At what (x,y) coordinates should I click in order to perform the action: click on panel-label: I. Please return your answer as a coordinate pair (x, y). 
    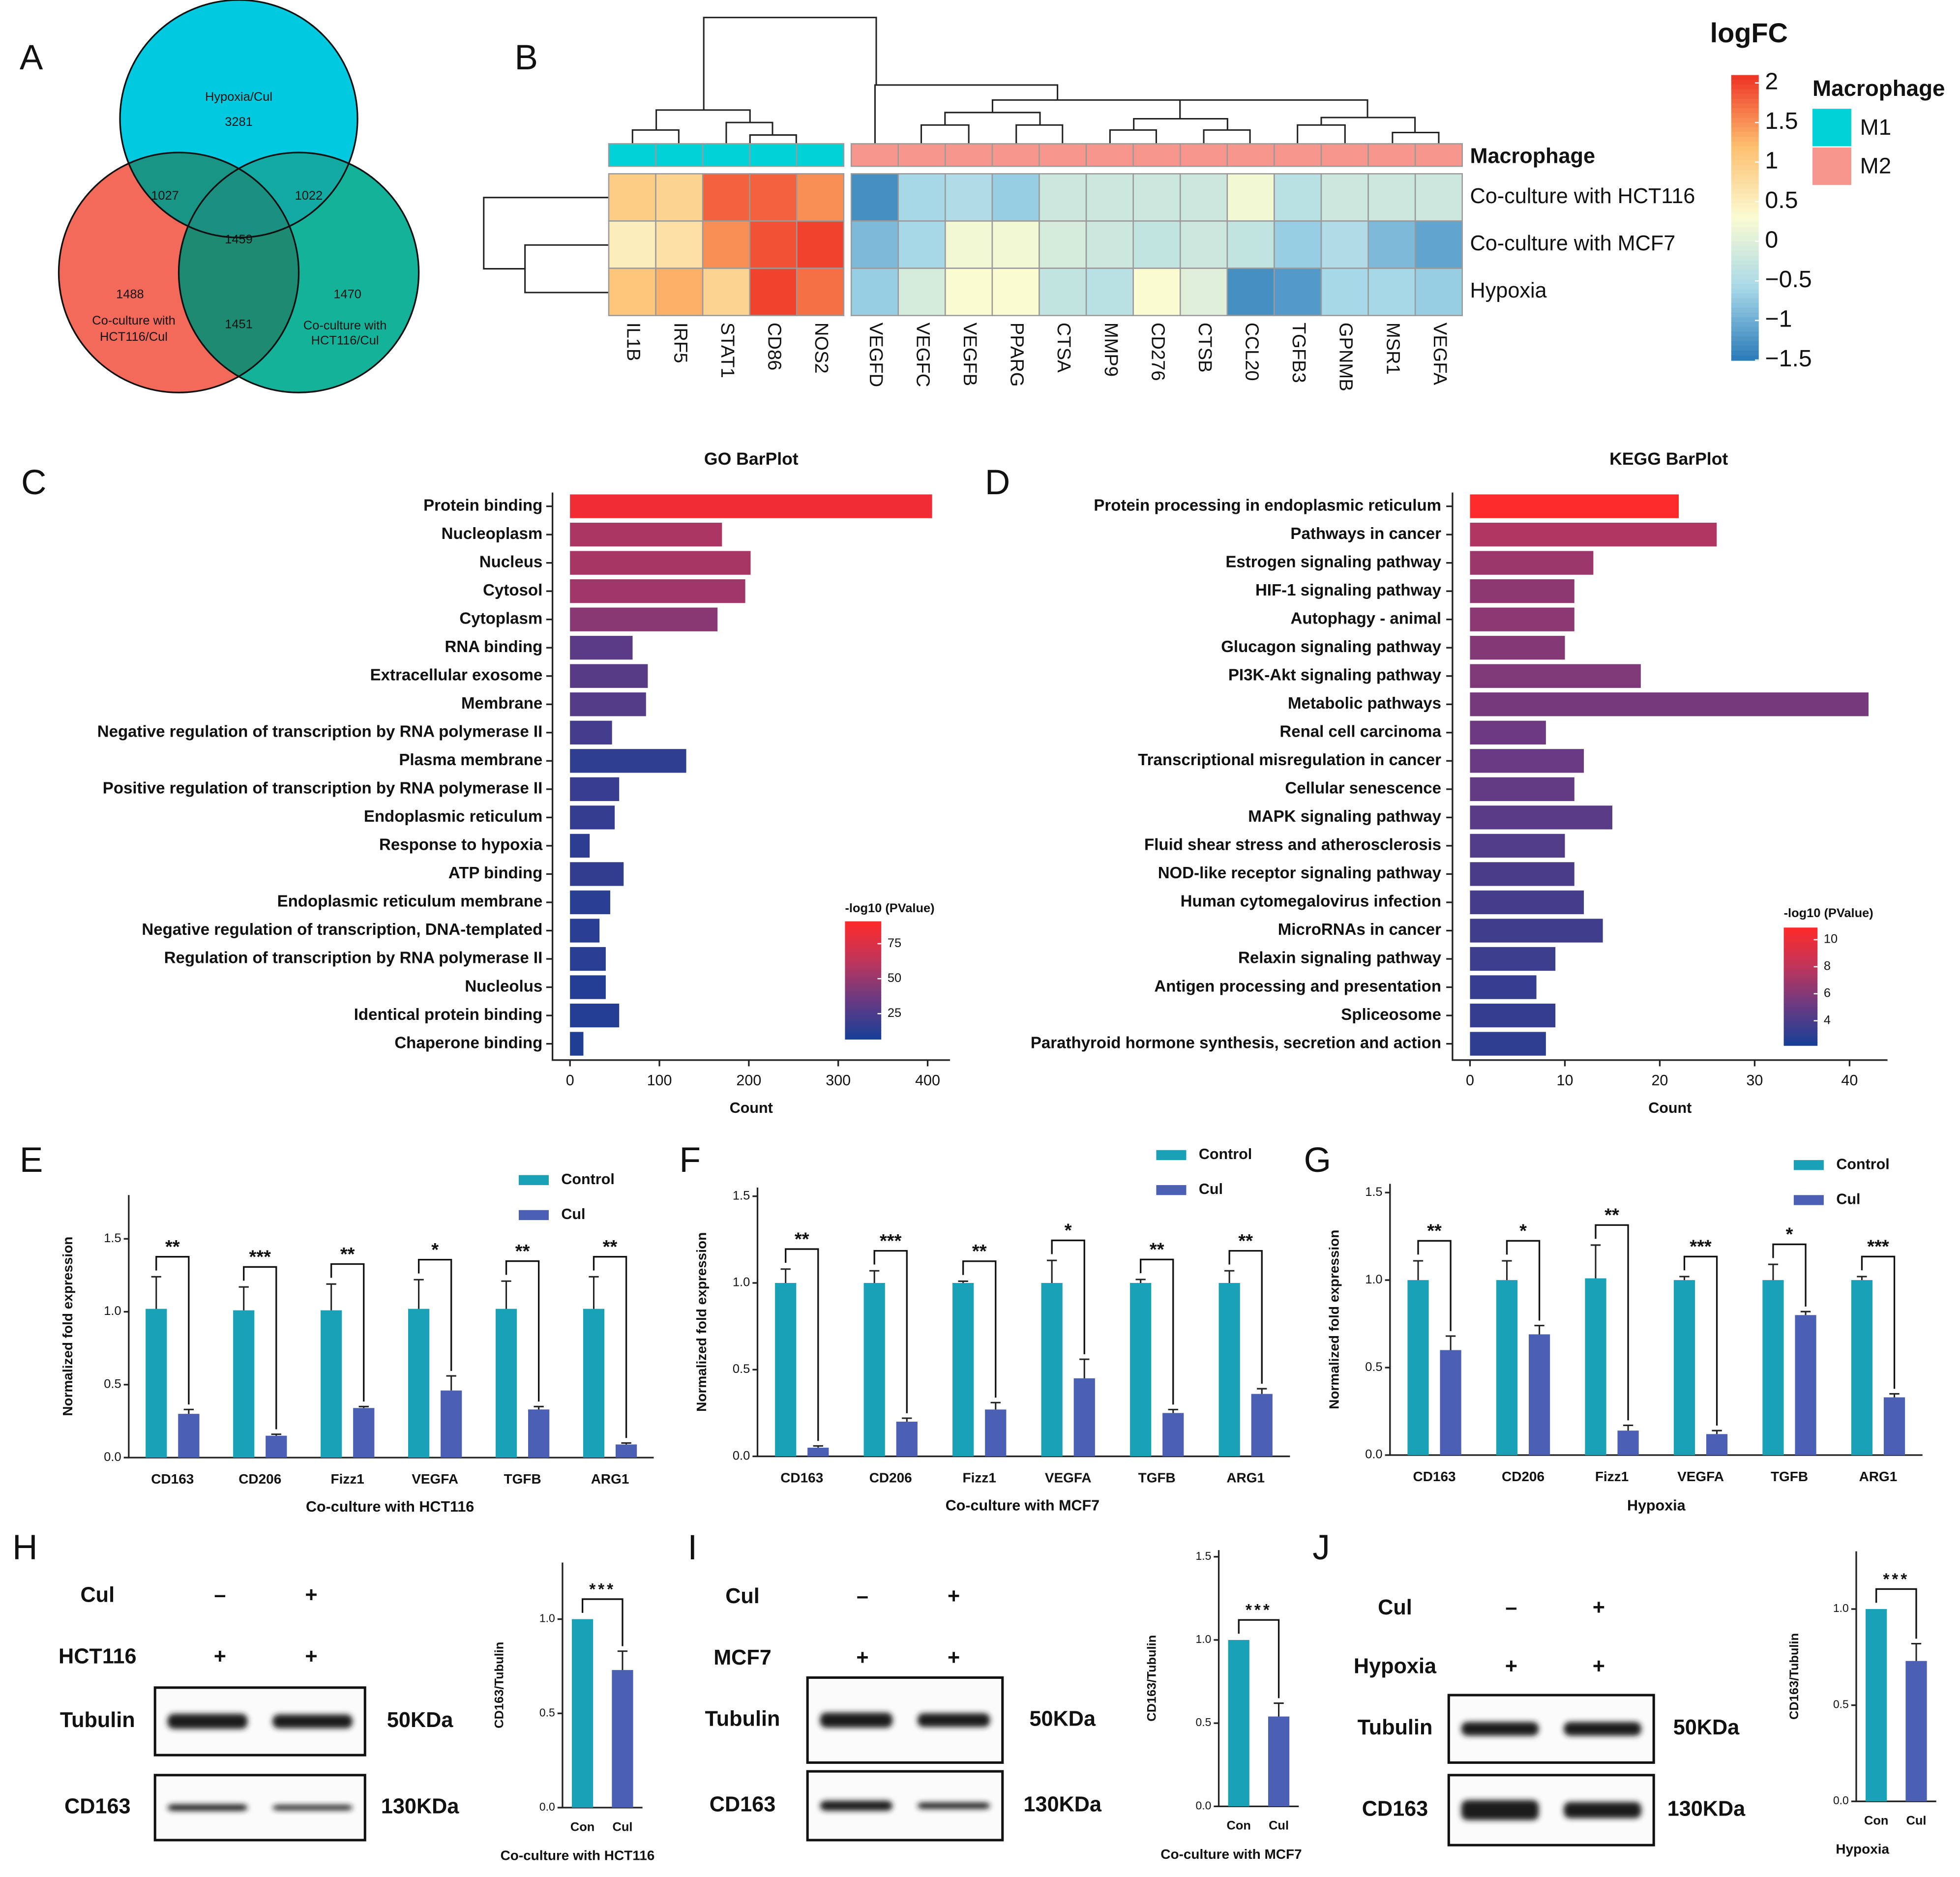
    Looking at the image, I should click on (692, 1548).